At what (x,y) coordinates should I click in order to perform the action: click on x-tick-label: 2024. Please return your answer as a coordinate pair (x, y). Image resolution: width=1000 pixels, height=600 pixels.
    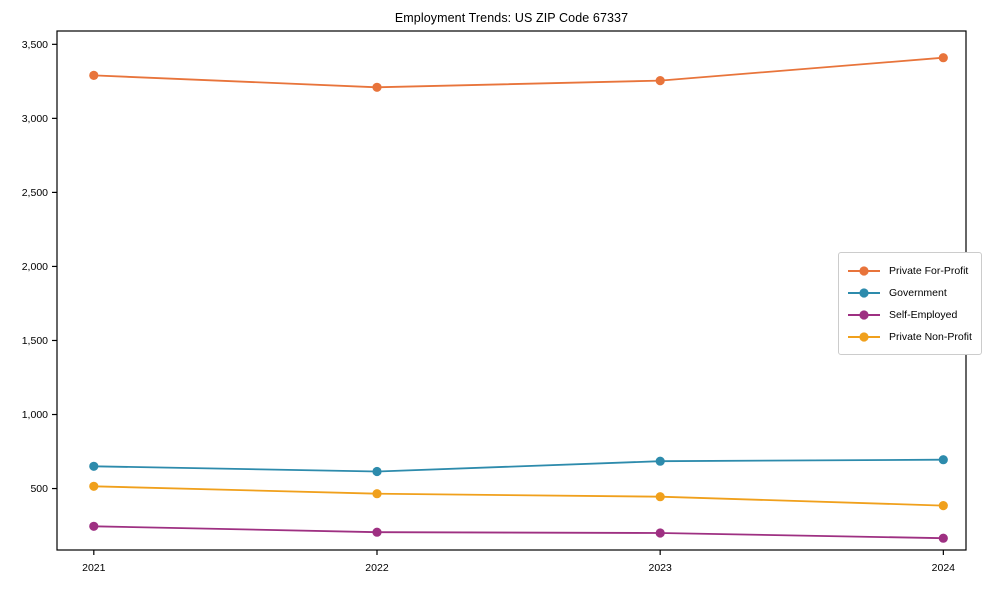
    Looking at the image, I should click on (944, 568).